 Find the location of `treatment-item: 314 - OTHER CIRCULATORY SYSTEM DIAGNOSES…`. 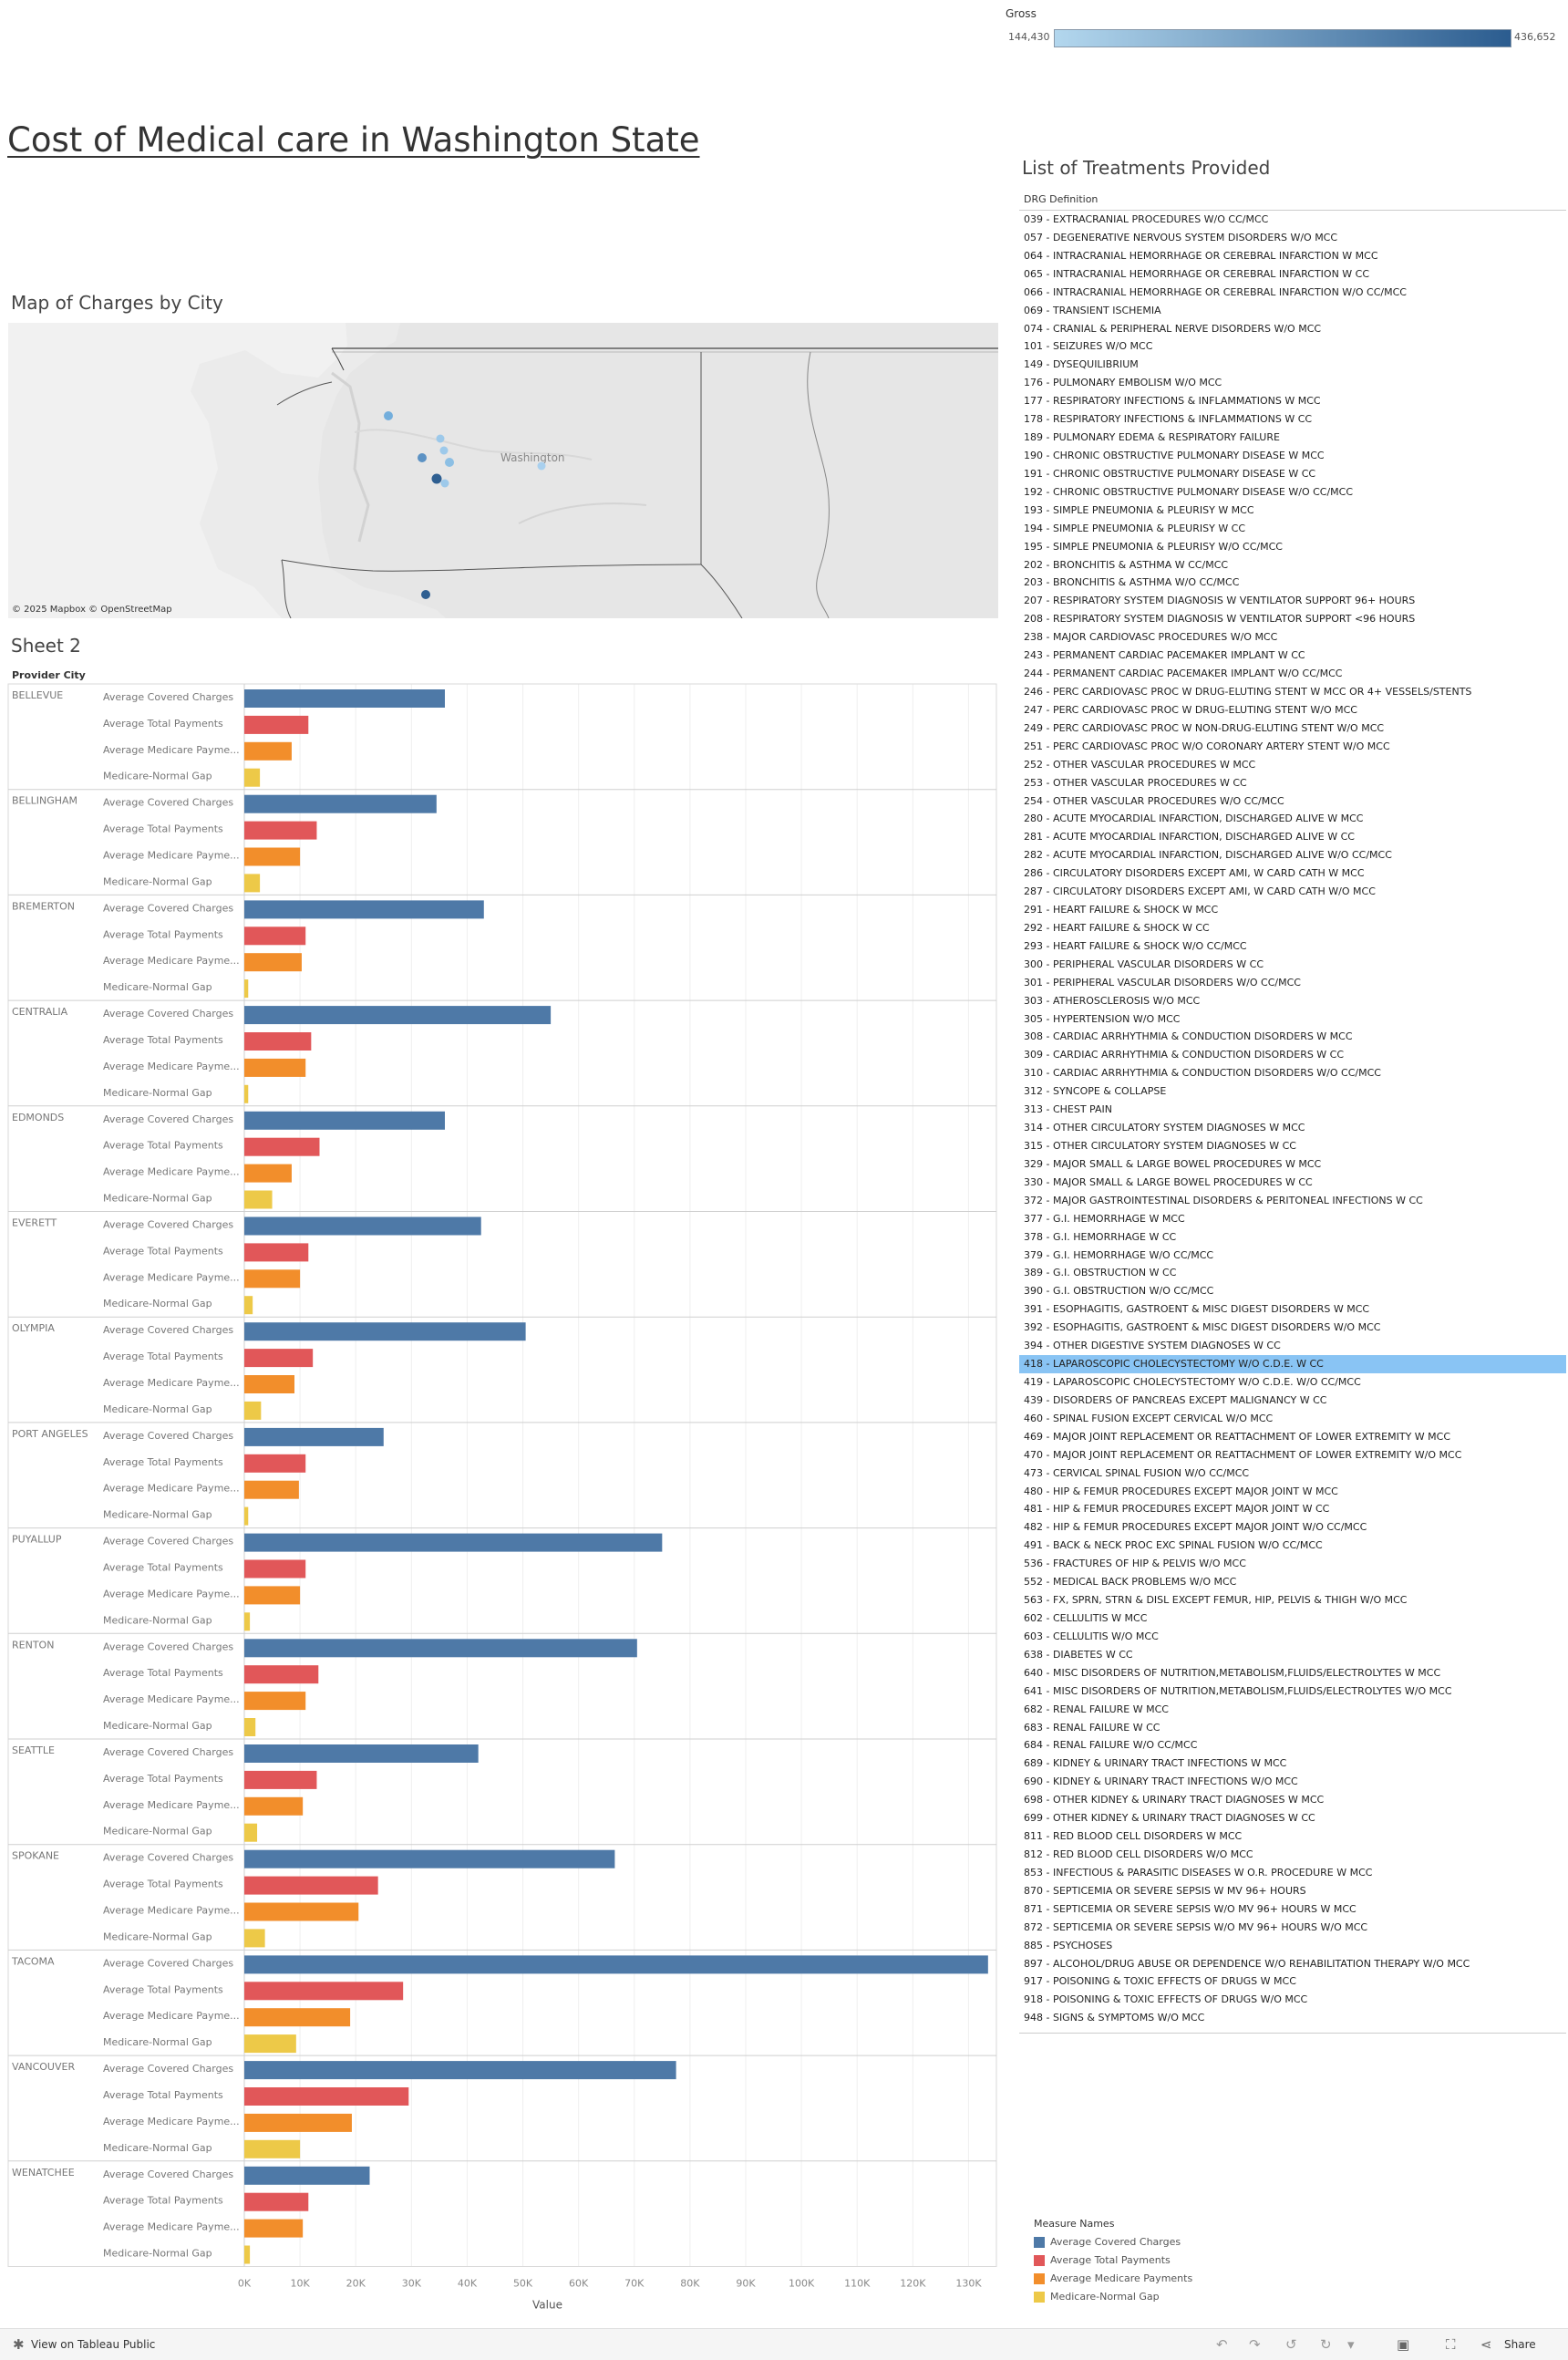

treatment-item: 314 - OTHER CIRCULATORY SYSTEM DIAGNOSES… is located at coordinates (1164, 1128).